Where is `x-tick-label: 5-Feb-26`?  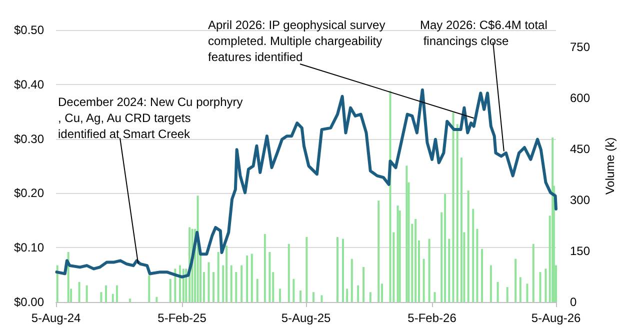 x-tick-label: 5-Feb-26 is located at coordinates (432, 318).